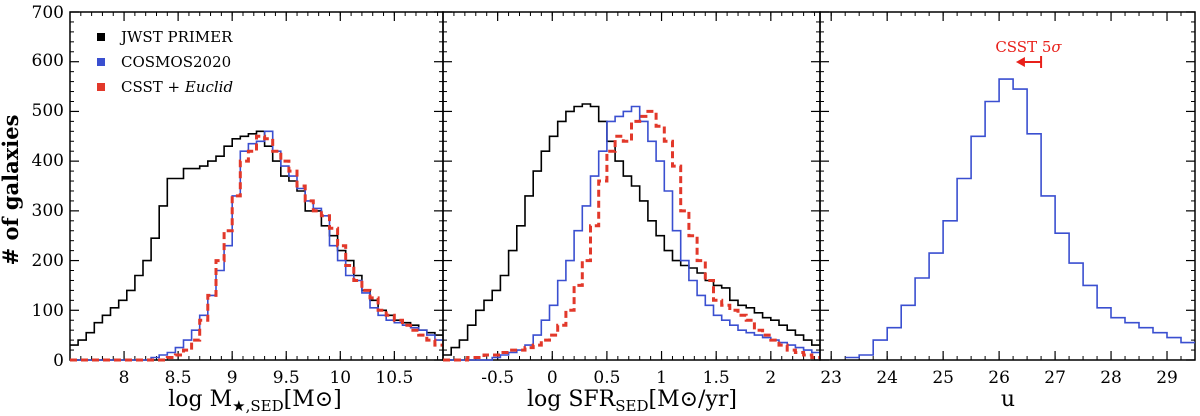 The width and height of the screenshot is (1200, 416). I want to click on x-tick-label: 28, so click(1111, 378).